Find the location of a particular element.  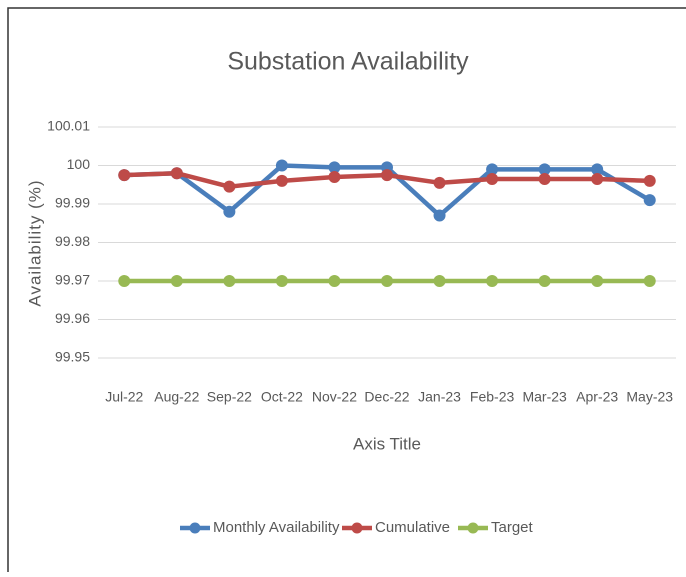

x-tick-label: Jan-23 is located at coordinates (439, 397).